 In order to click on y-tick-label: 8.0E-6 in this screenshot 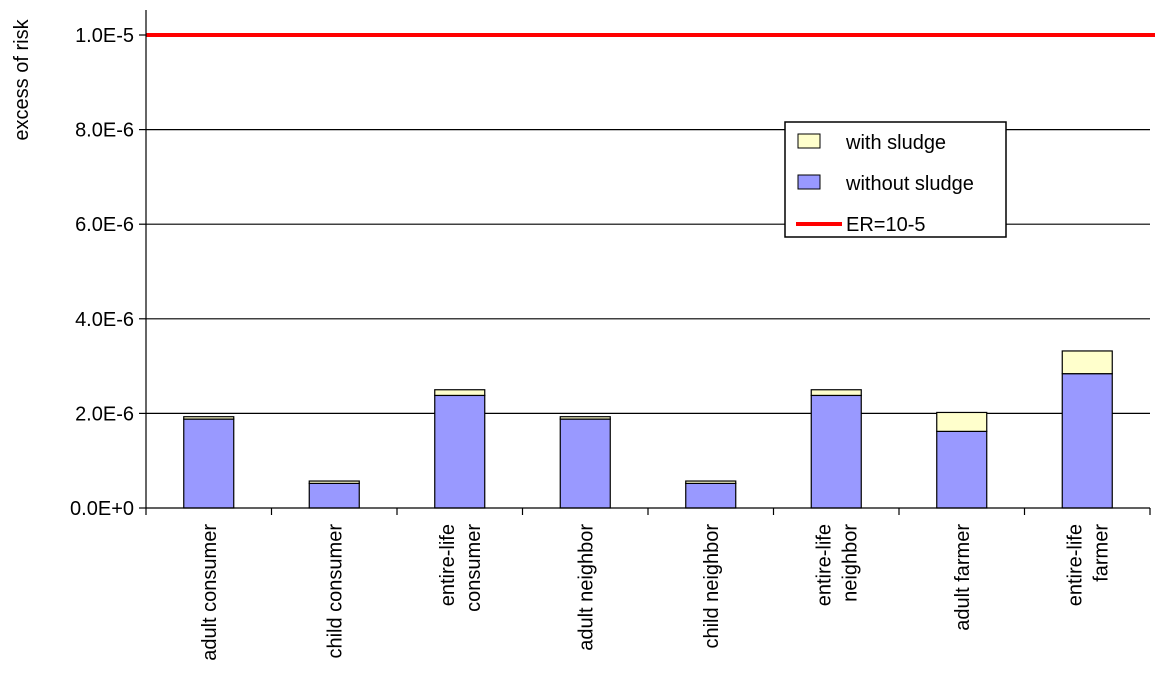, I will do `click(104, 131)`.